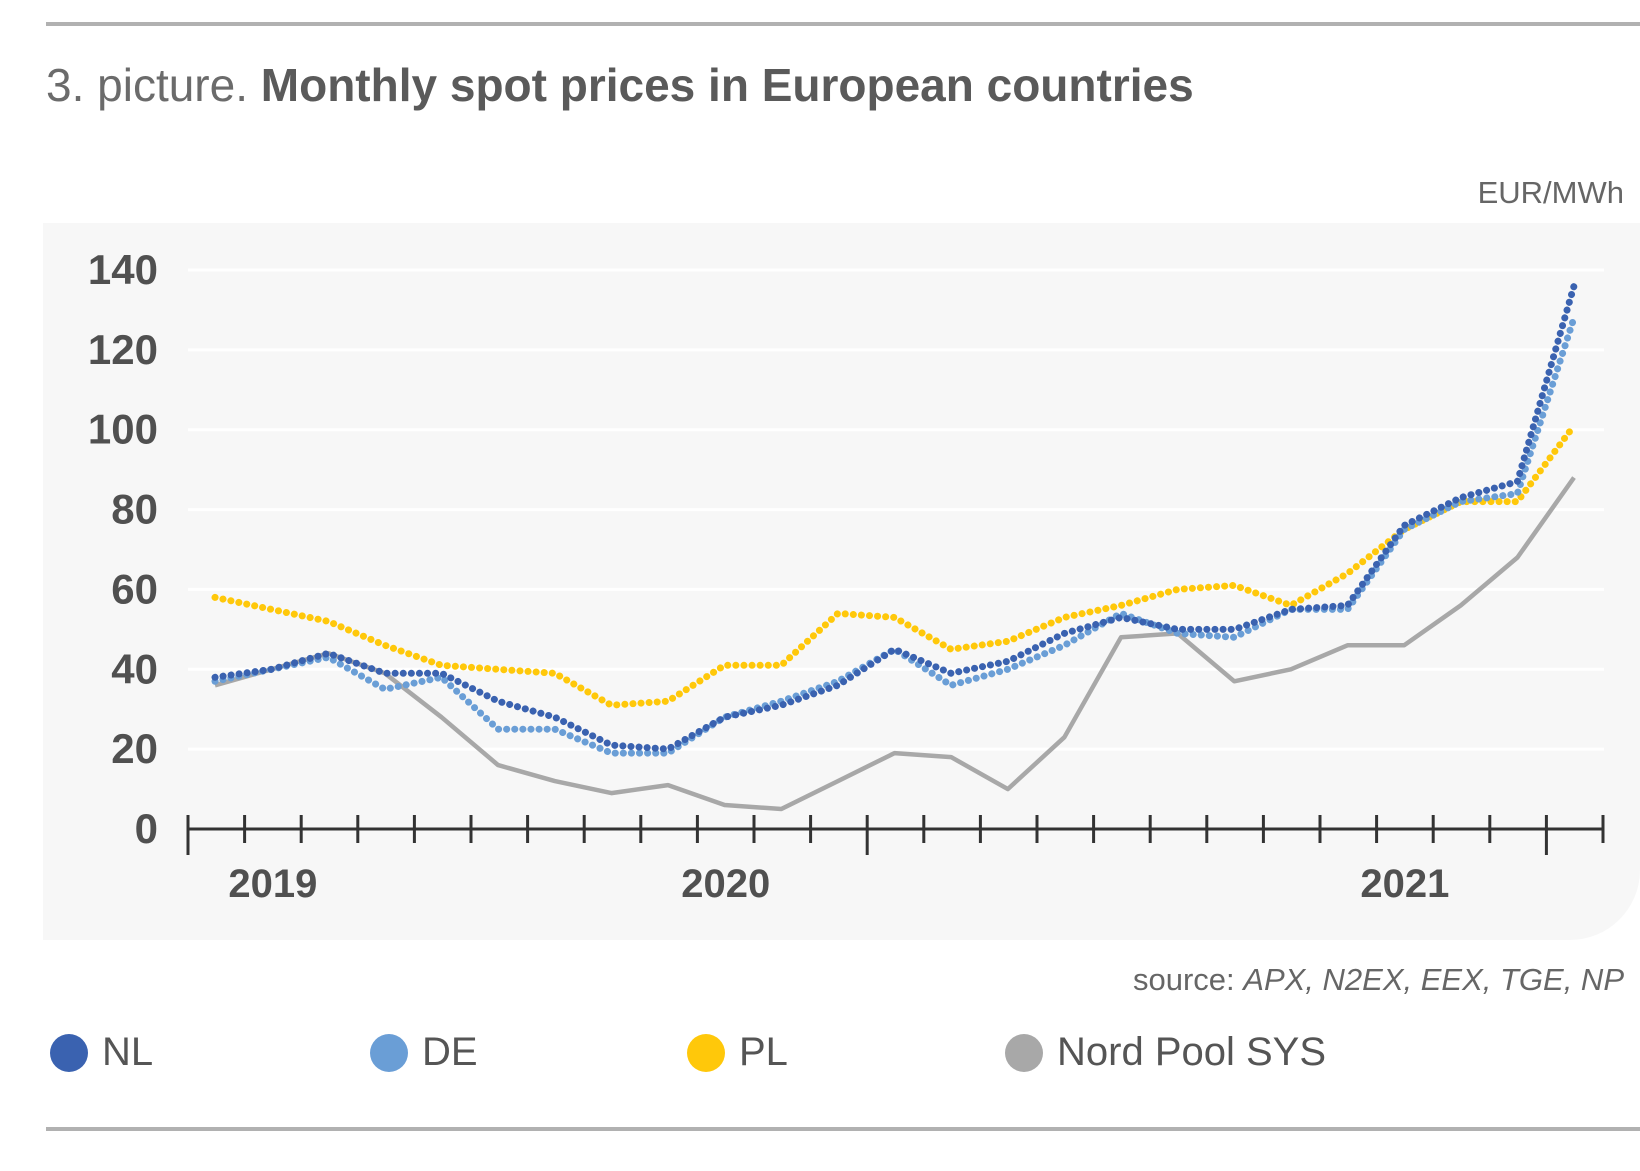 The width and height of the screenshot is (1640, 1171). What do you see at coordinates (147, 85) in the screenshot?
I see `title-prefix: 3. picture.` at bounding box center [147, 85].